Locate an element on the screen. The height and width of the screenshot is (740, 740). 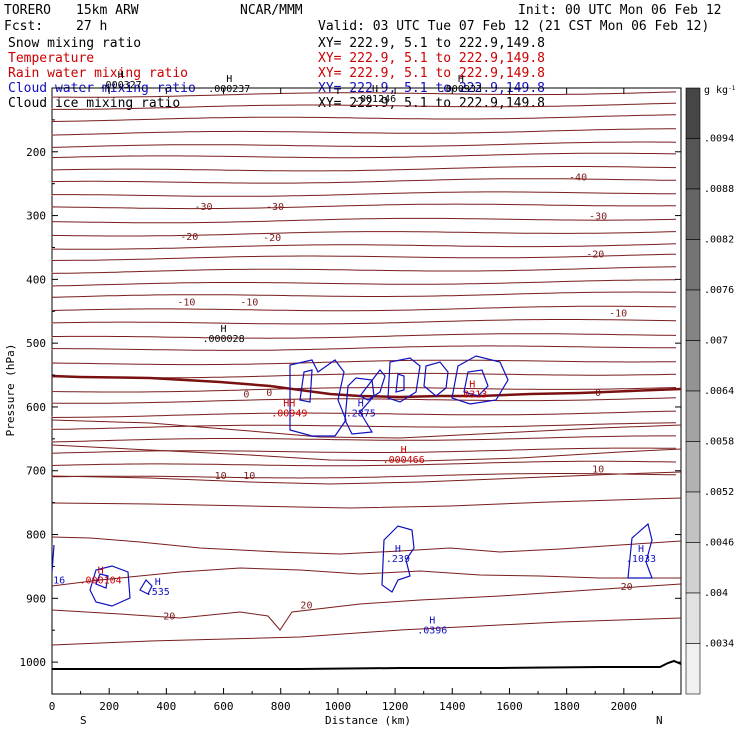
model-resolution: 15km ARW is located at coordinates (107, 10).